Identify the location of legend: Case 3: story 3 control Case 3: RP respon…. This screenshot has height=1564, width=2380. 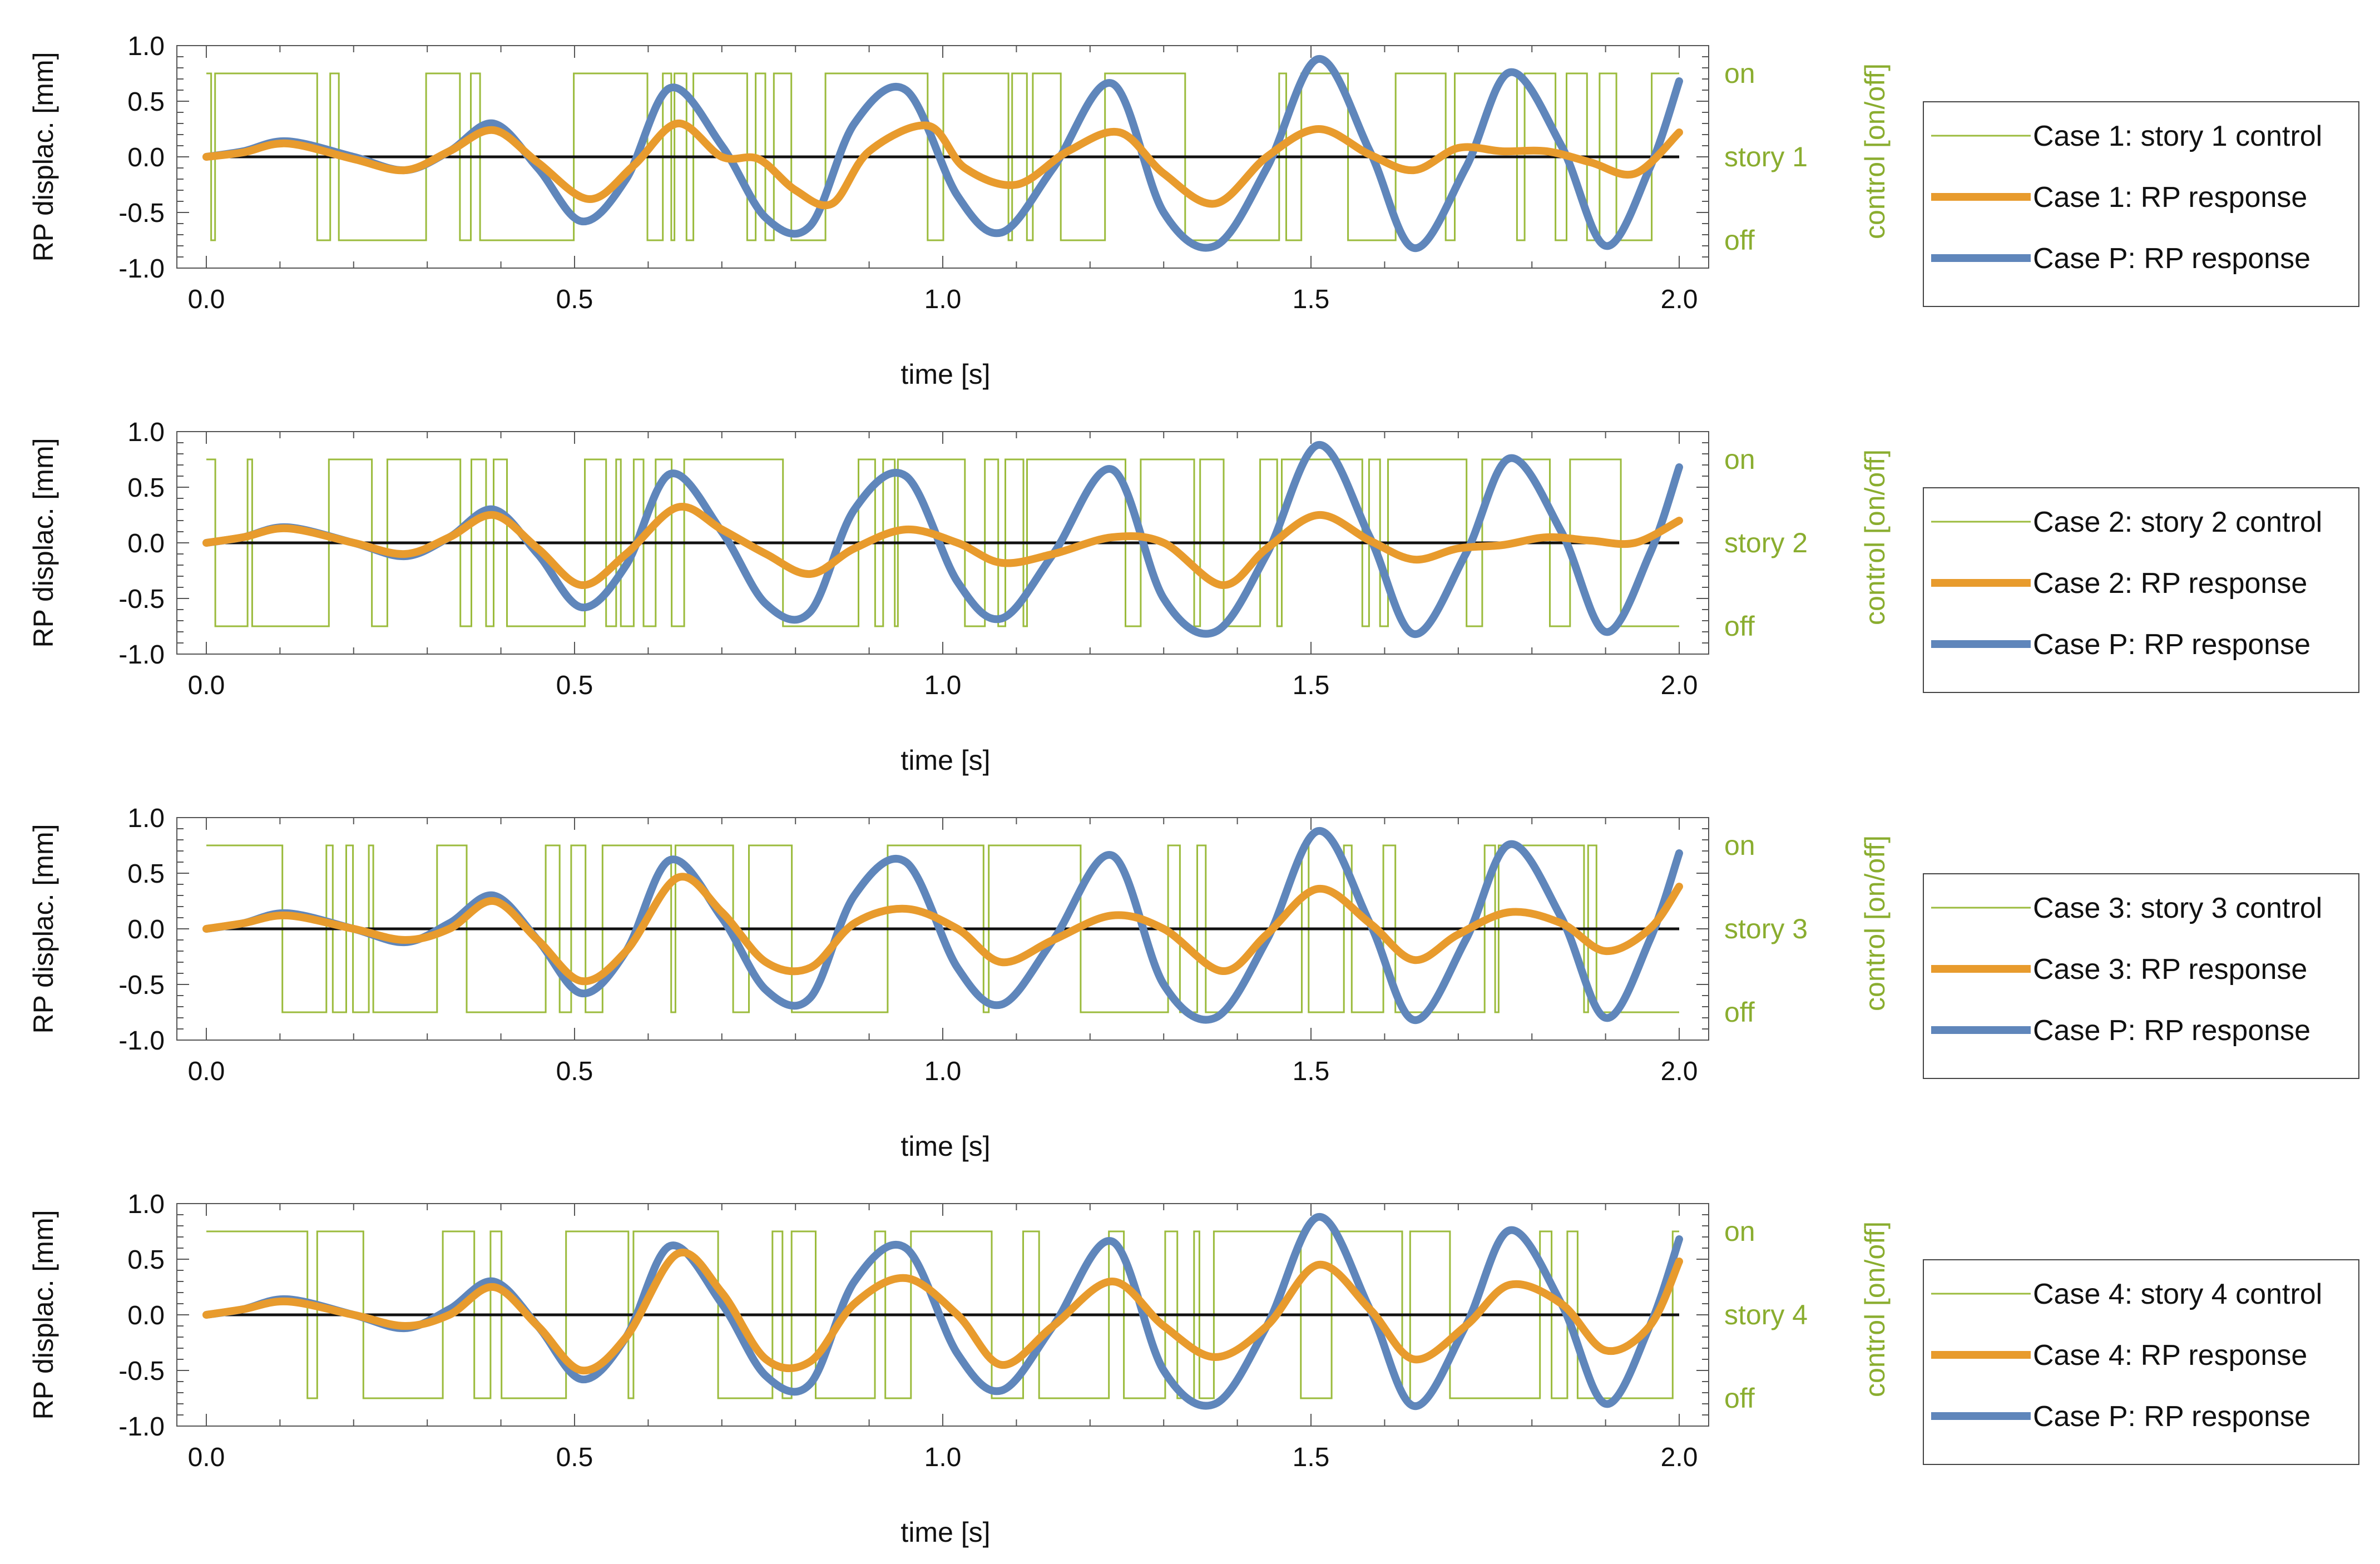
(2141, 976).